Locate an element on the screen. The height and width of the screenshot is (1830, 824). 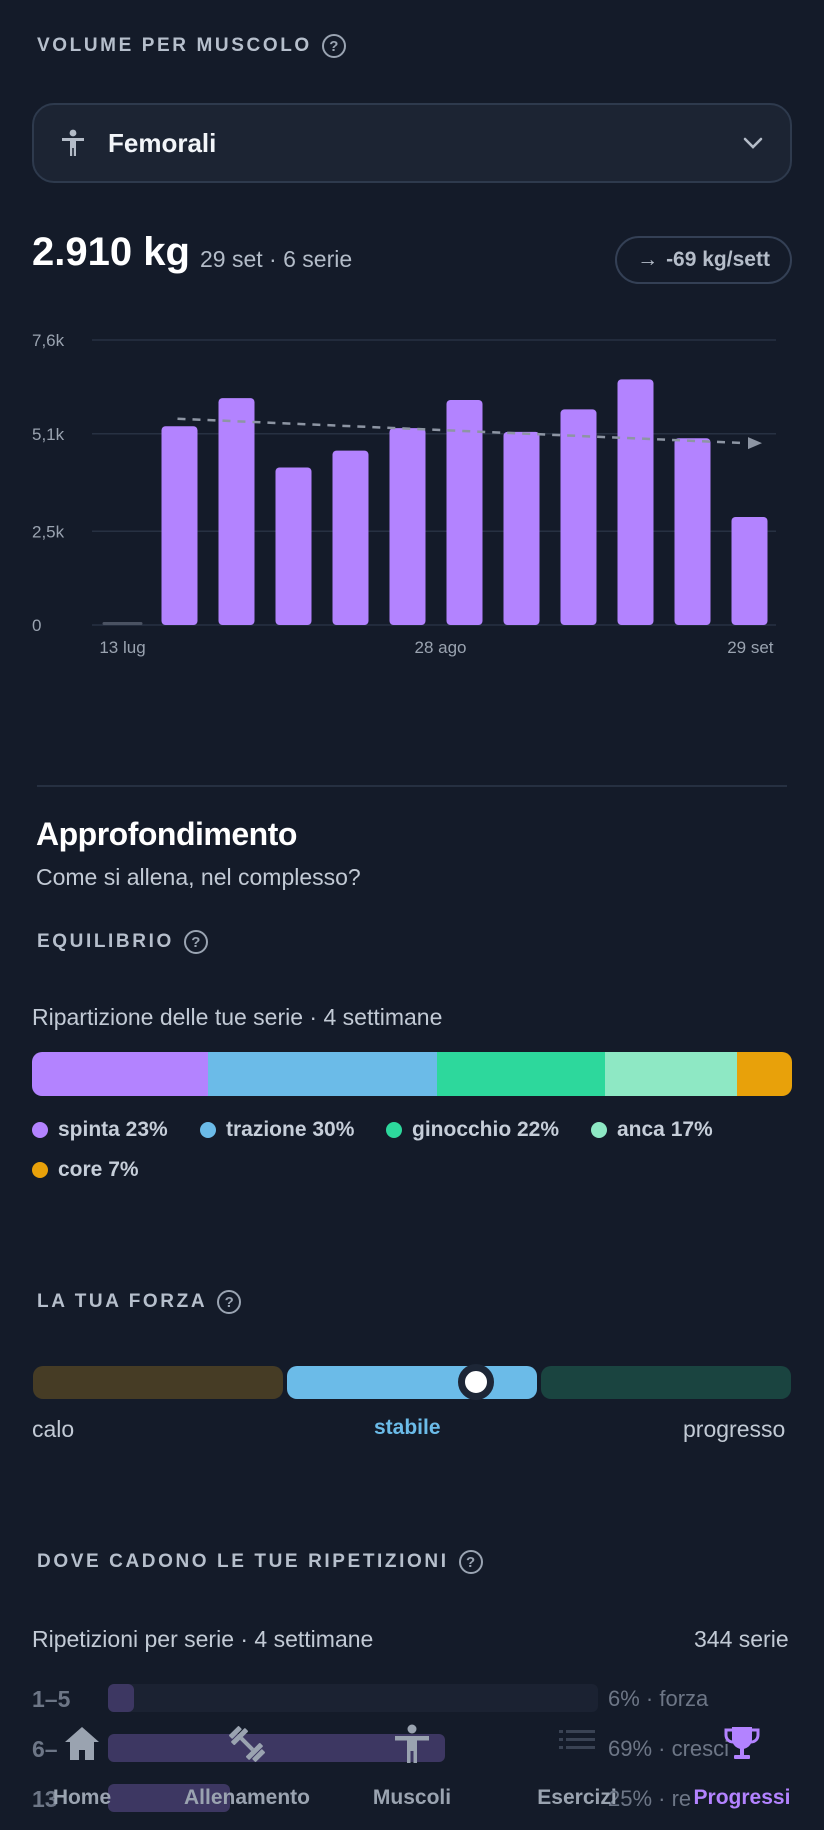
legend-item-core: core 7% is located at coordinates (85, 1170).